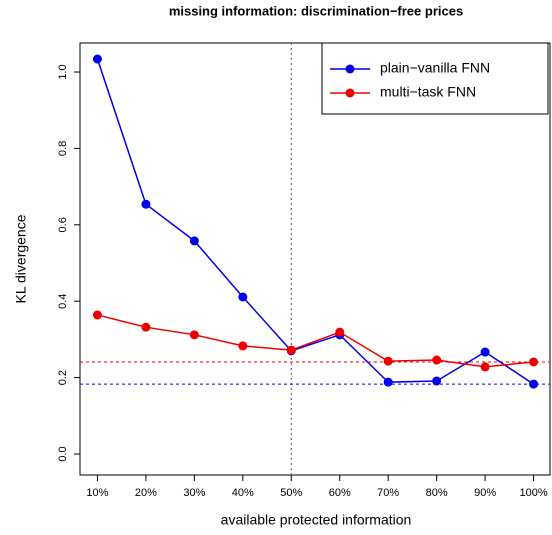 This screenshot has width=552, height=535. What do you see at coordinates (435, 68) in the screenshot?
I see `legend-label: plain−vanilla FNN` at bounding box center [435, 68].